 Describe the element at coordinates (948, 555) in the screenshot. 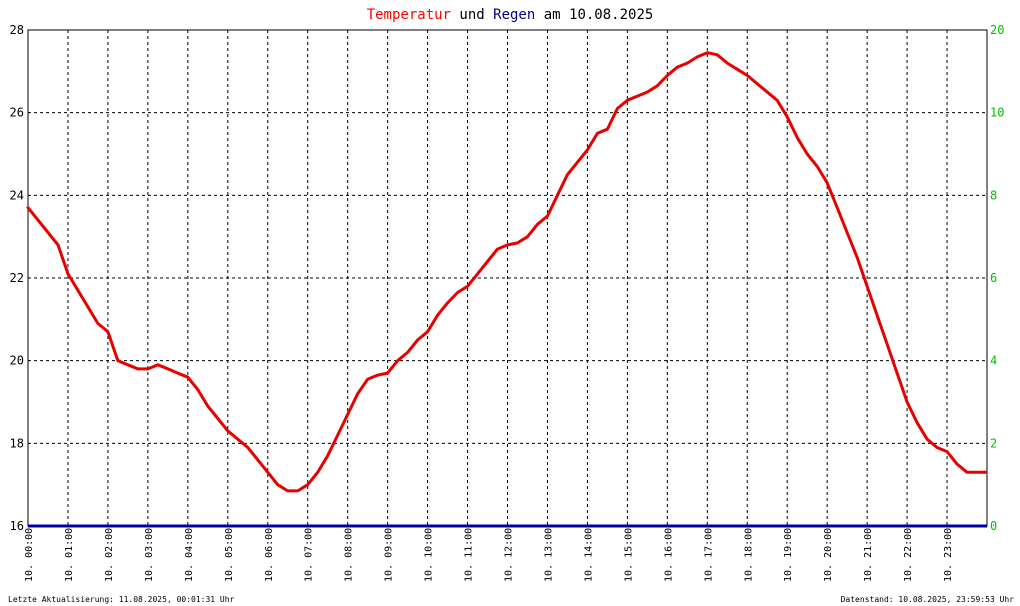

I see `x-tick-label: 10. 23:00` at that location.